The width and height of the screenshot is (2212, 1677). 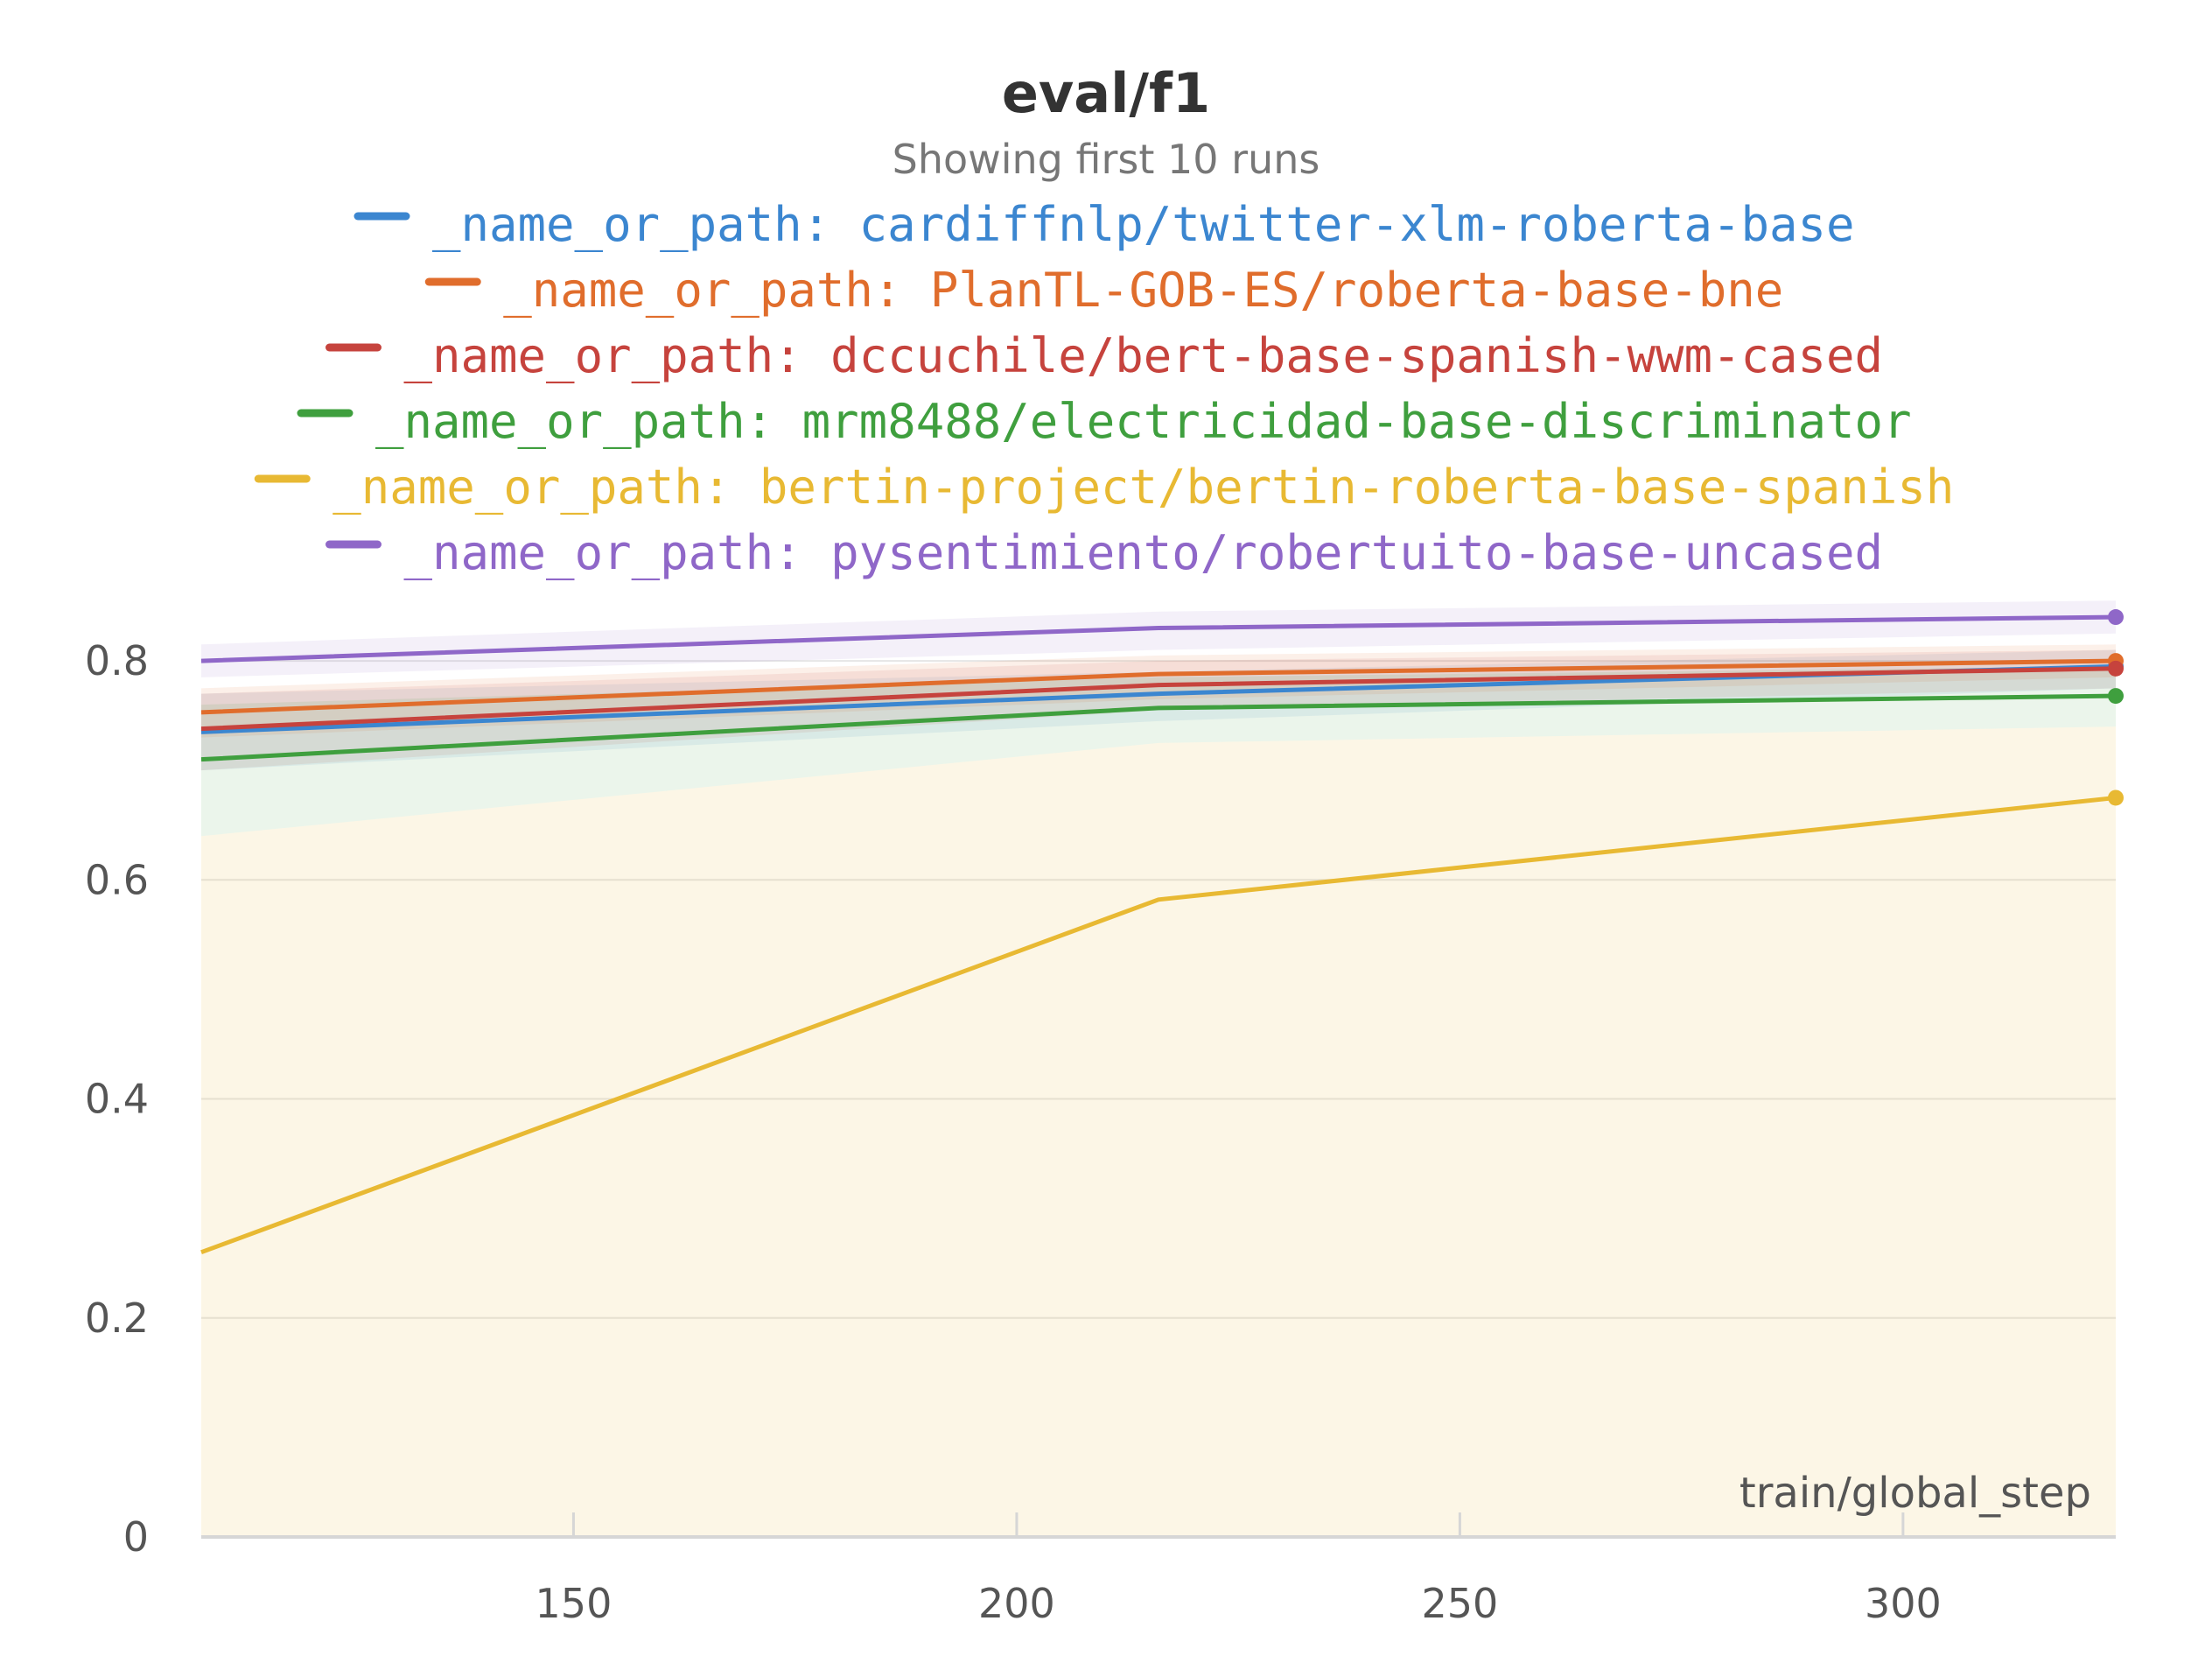 I want to click on y-tick-label-3: 0.6, so click(x=117, y=879).